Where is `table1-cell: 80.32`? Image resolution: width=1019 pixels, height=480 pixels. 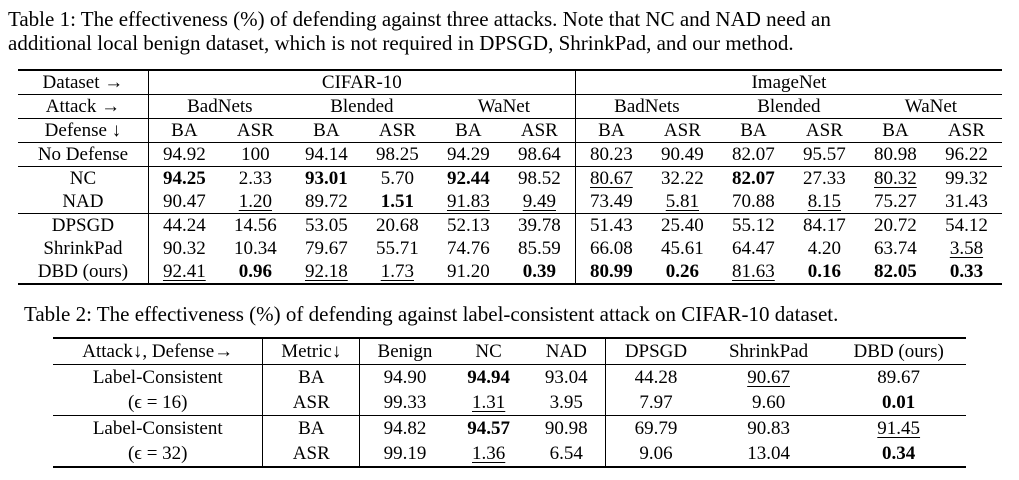 table1-cell: 80.32 is located at coordinates (895, 178).